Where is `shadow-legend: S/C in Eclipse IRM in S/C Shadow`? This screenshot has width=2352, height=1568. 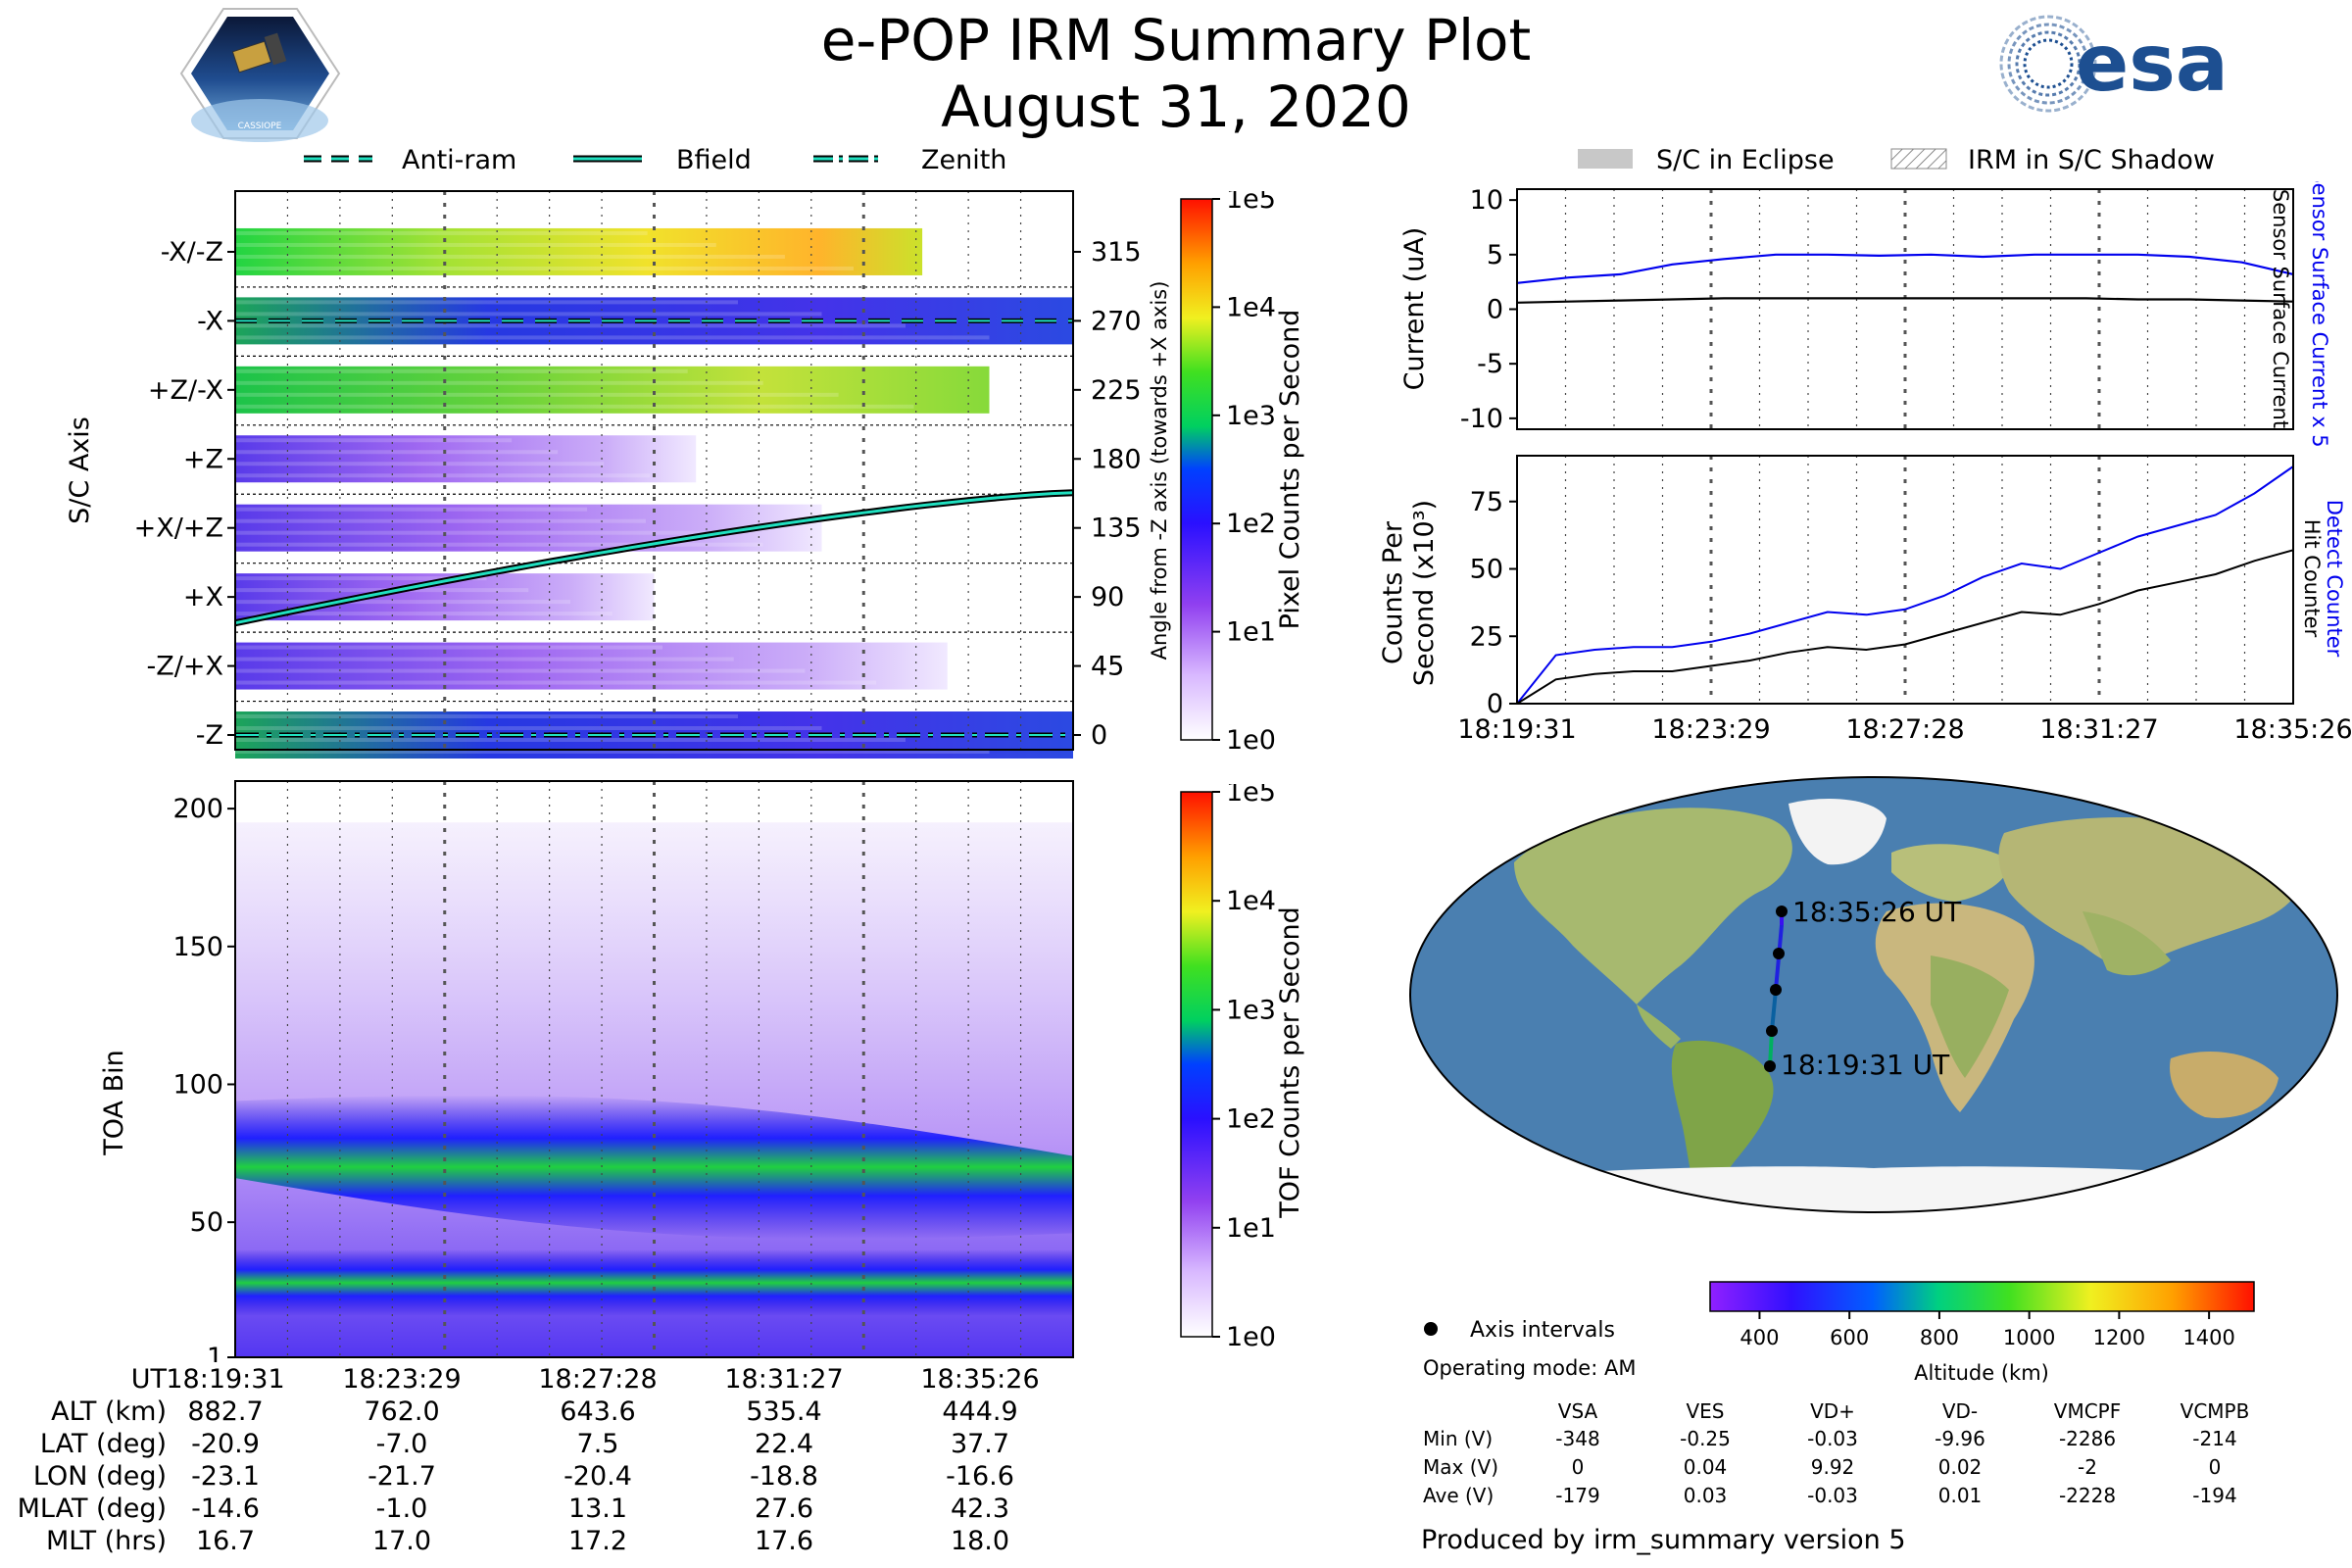
shadow-legend: S/C in Eclipse IRM in S/C Shadow is located at coordinates (1896, 160).